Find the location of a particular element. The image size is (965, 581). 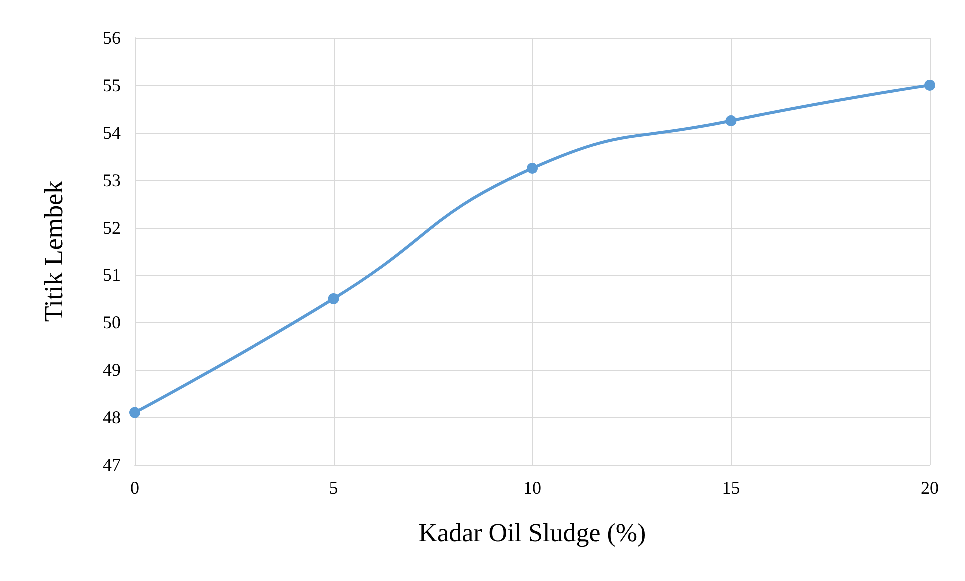

x-tick-label: 5 is located at coordinates (333, 488).